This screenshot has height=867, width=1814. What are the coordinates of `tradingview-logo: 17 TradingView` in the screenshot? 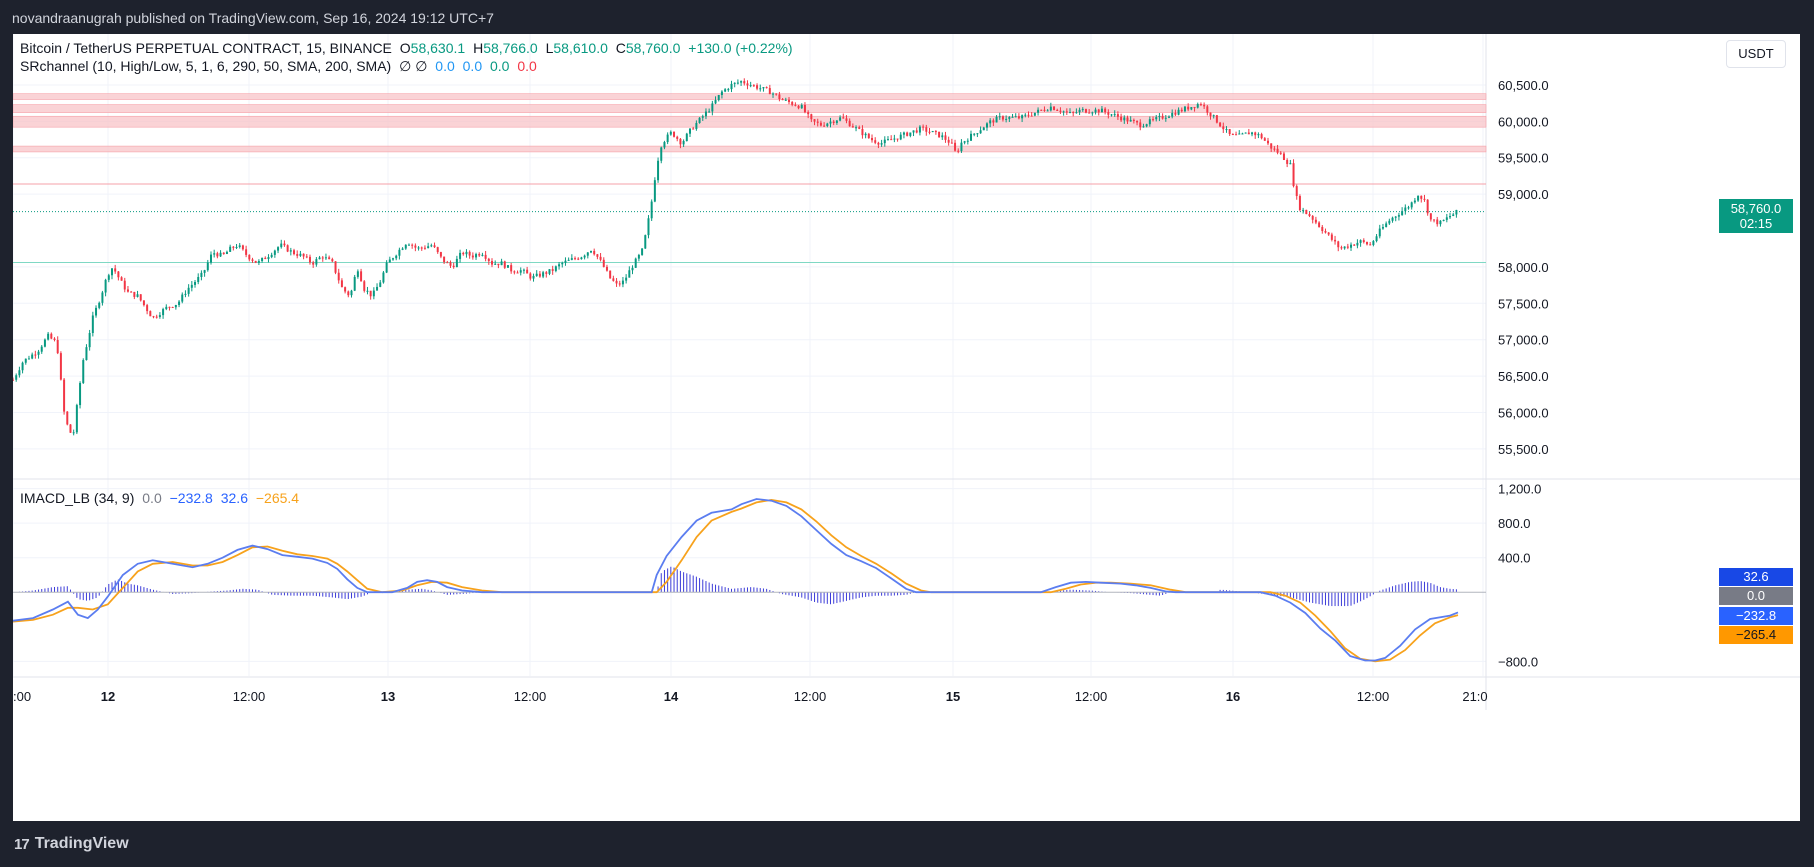 It's located at (71, 844).